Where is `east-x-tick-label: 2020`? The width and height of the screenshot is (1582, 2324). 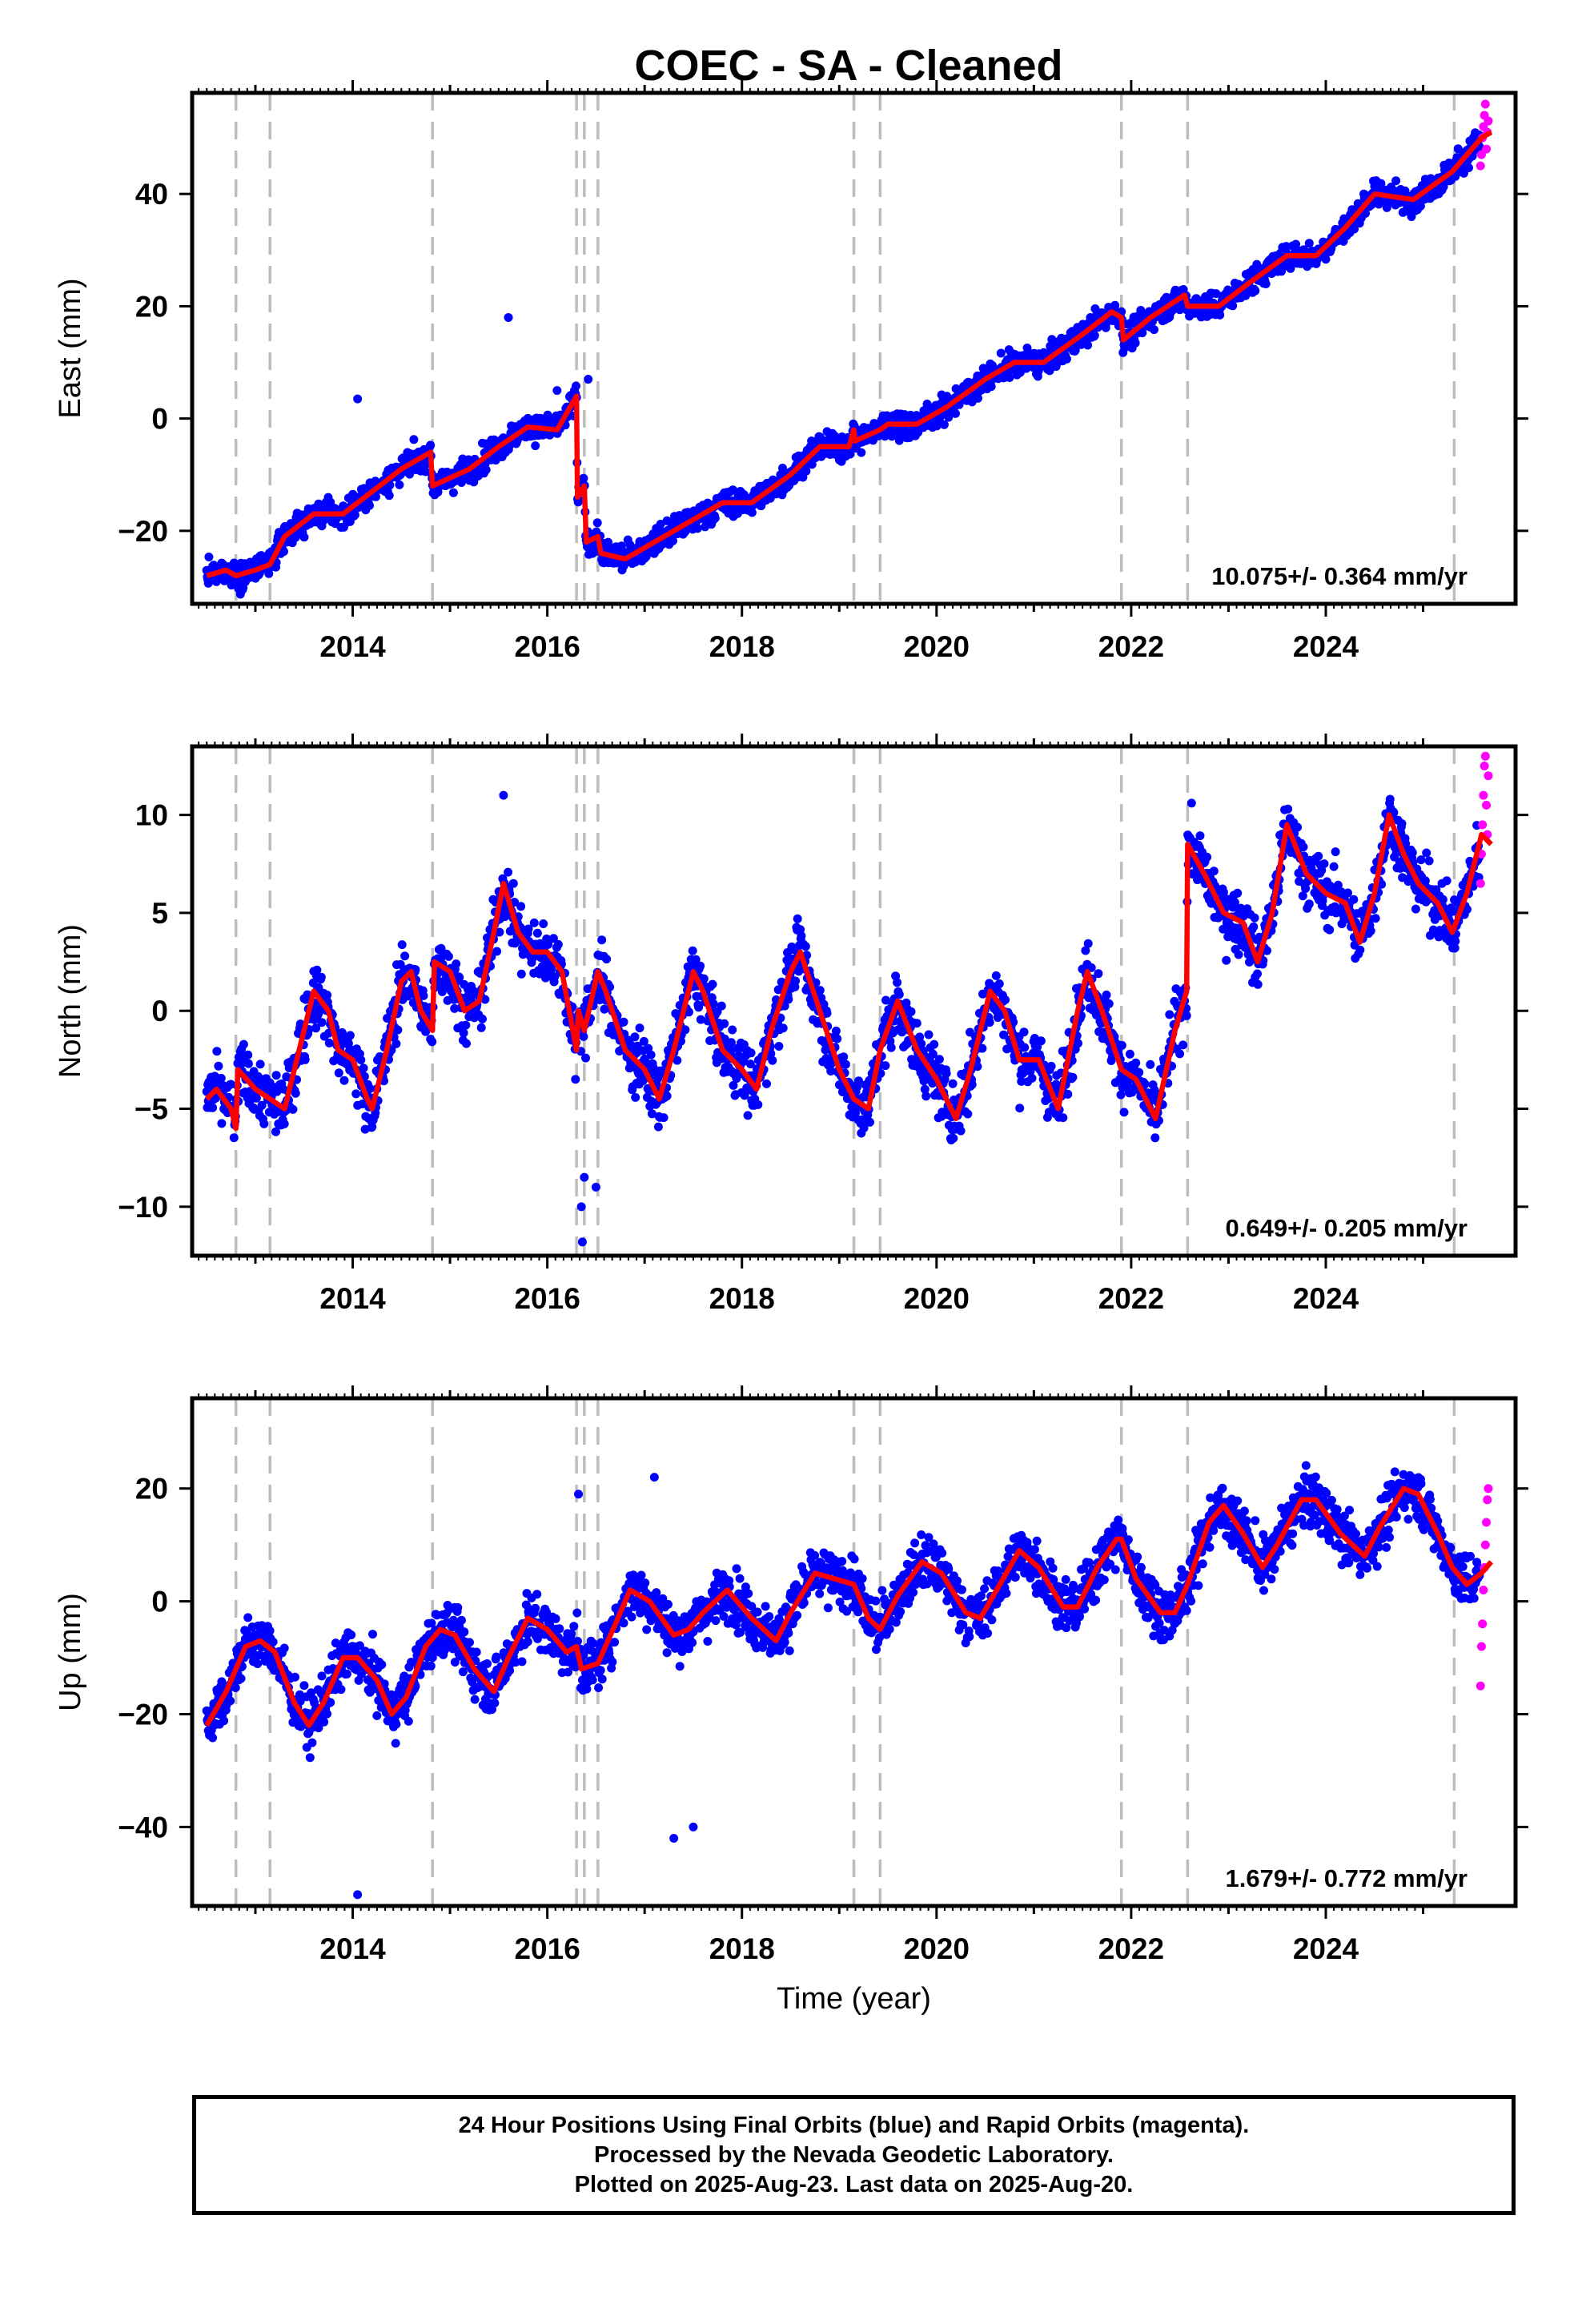
east-x-tick-label: 2020 is located at coordinates (937, 646).